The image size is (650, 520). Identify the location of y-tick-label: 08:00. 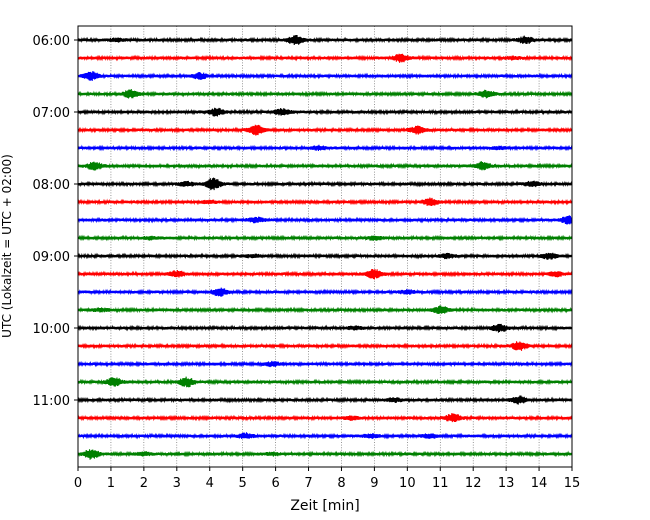
(51, 185).